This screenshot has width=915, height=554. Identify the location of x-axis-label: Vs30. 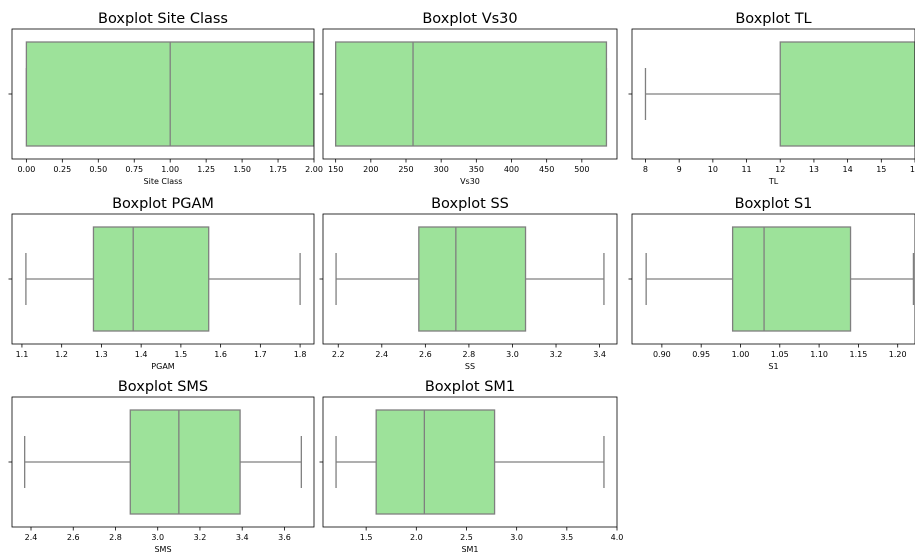
(470, 181).